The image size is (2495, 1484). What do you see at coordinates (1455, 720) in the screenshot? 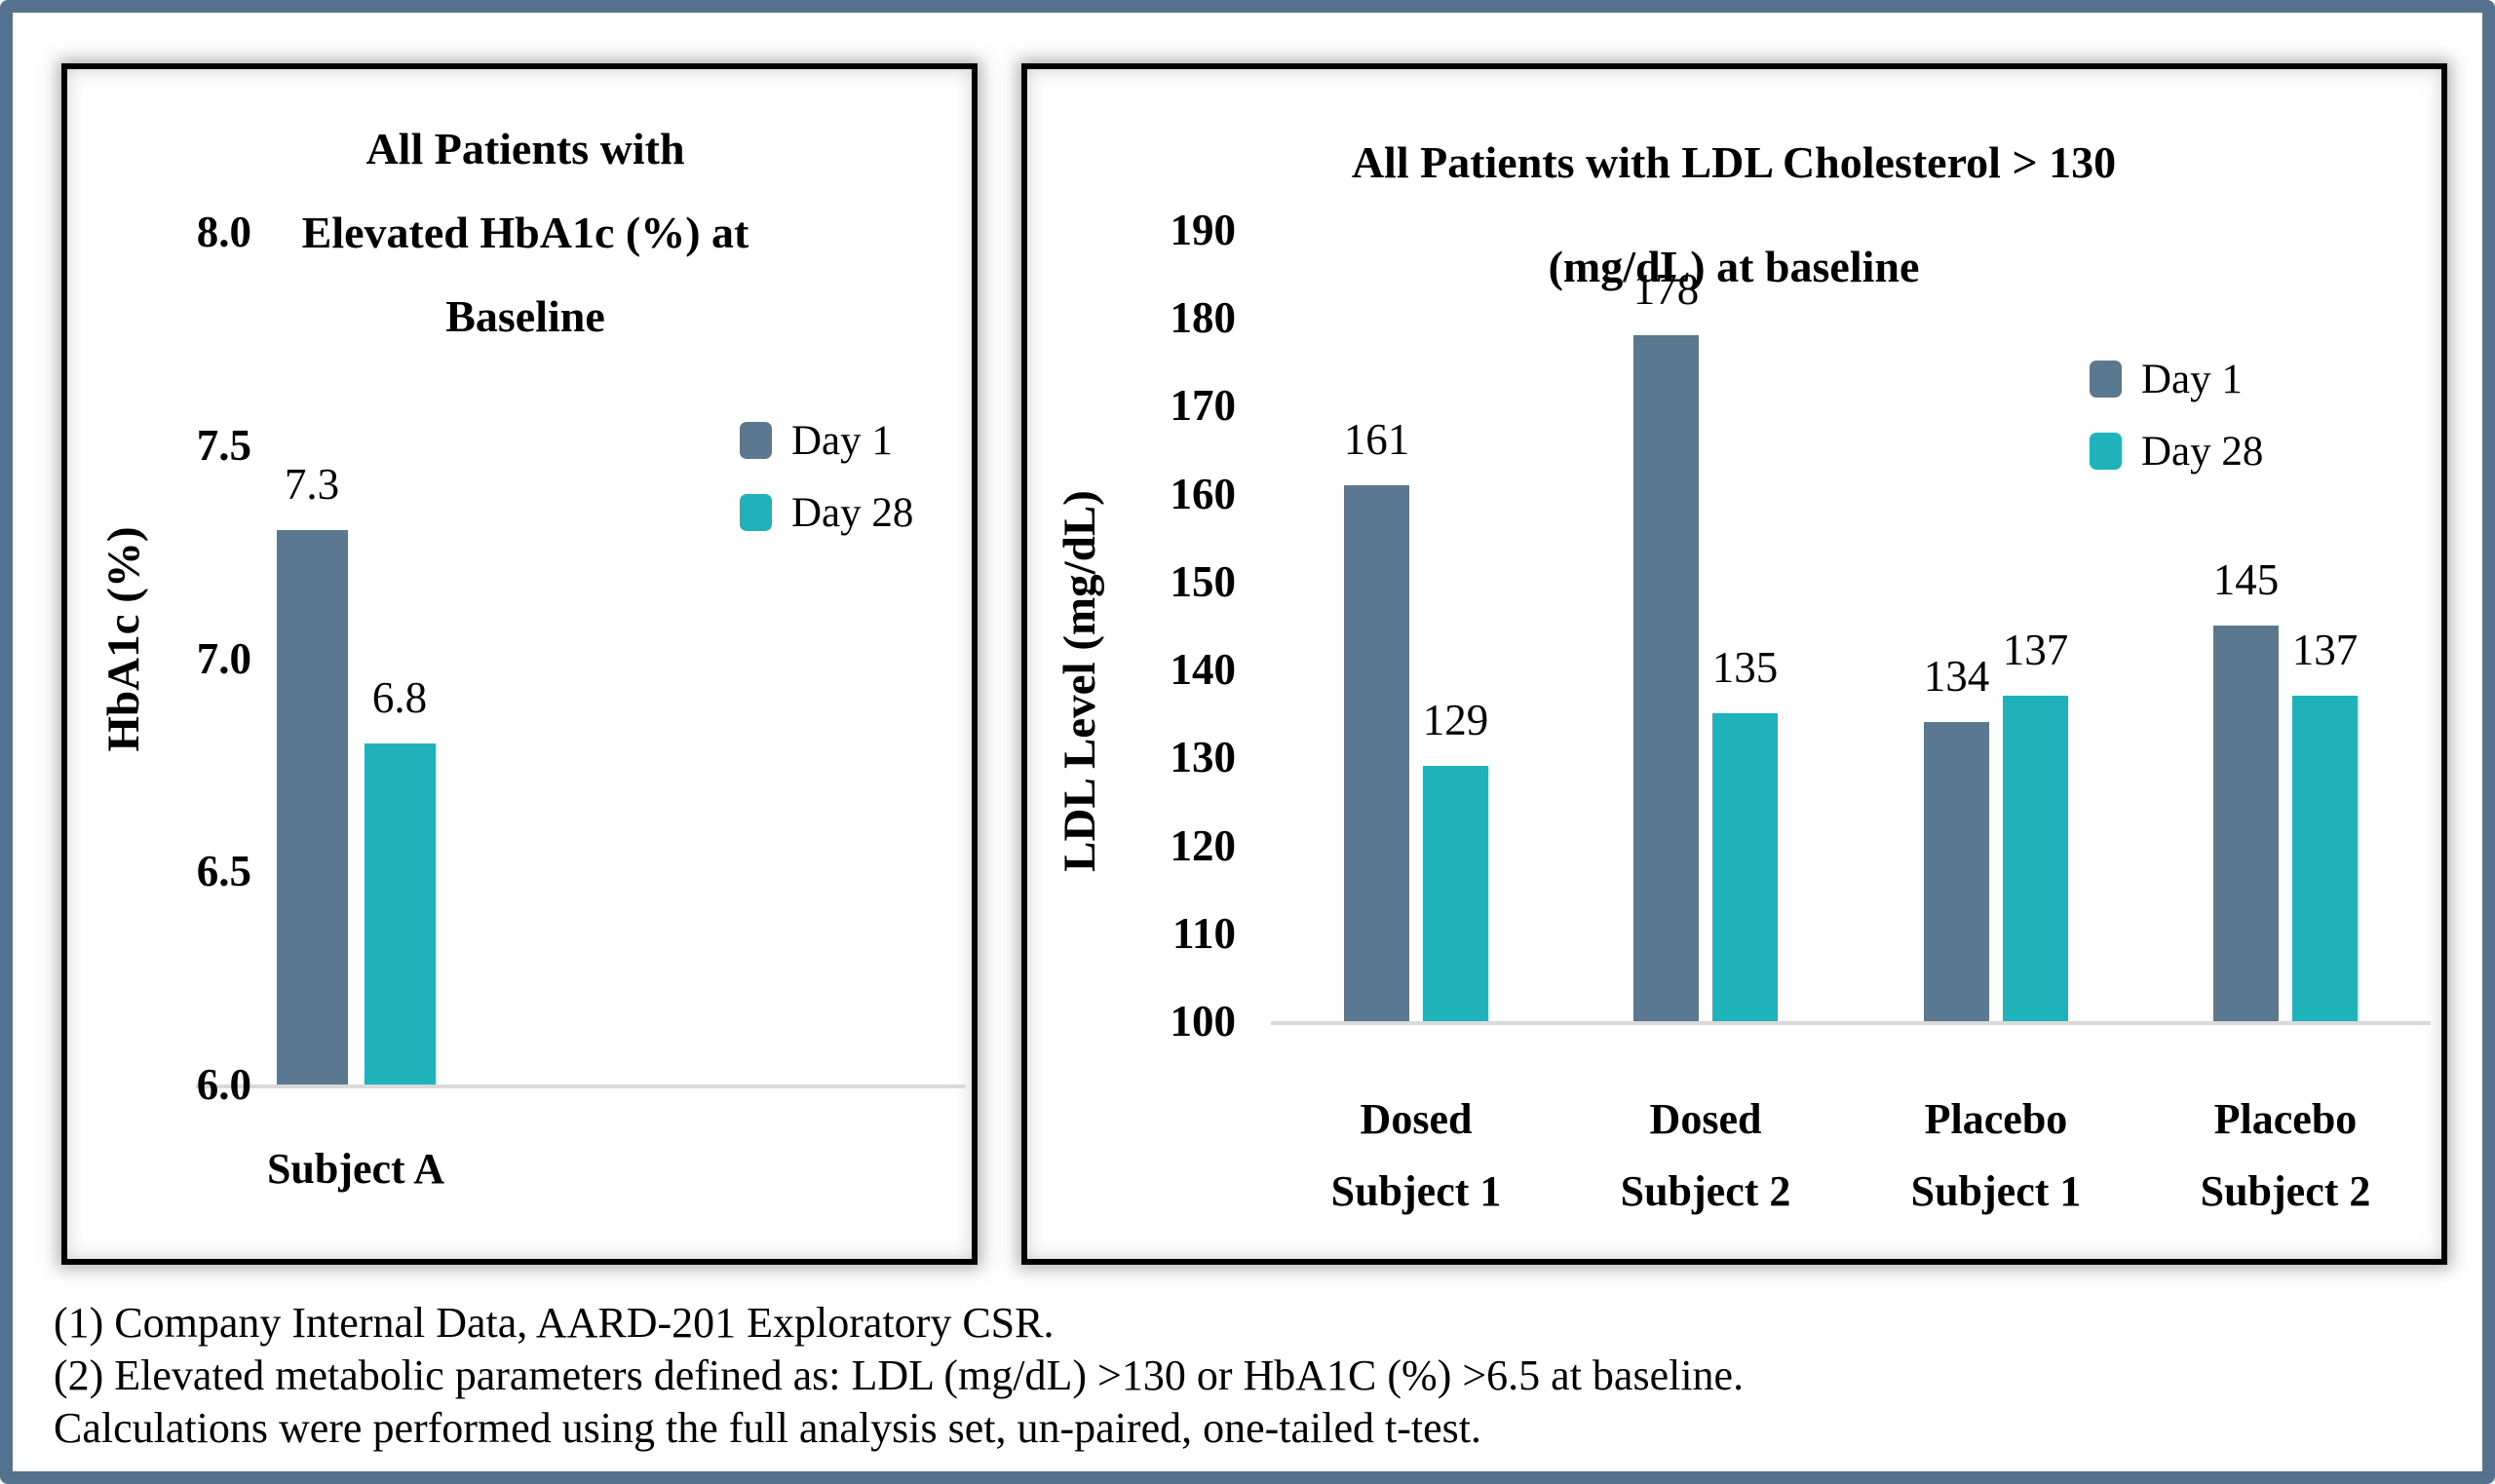
I see `bar-value-label: 129` at bounding box center [1455, 720].